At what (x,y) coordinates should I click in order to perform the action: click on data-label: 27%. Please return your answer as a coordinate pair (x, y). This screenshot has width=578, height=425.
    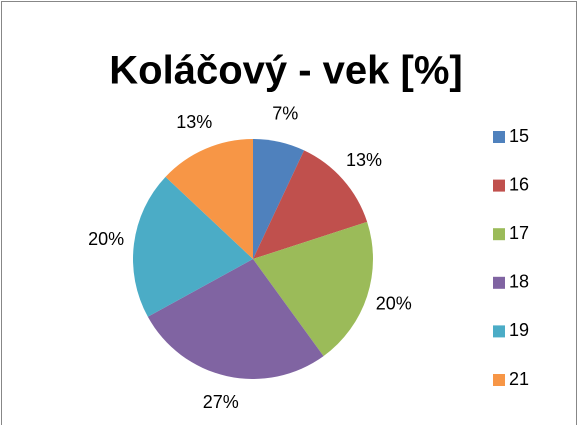
    Looking at the image, I should click on (221, 402).